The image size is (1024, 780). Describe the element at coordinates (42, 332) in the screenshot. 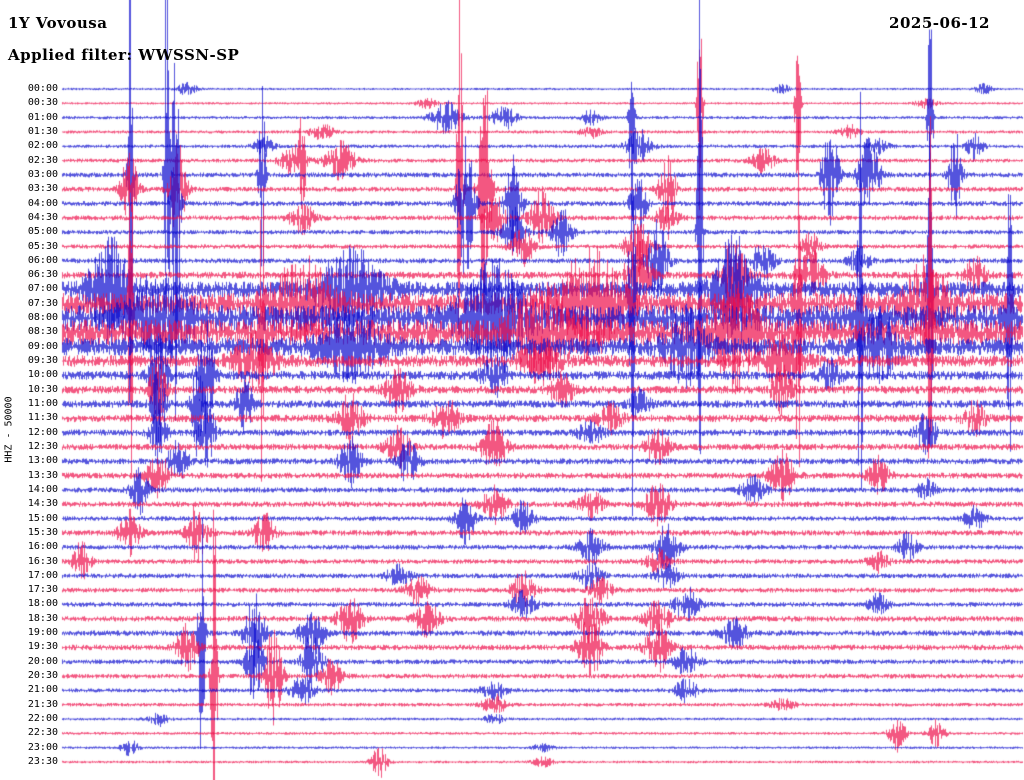

I see `time-label: 08:30` at that location.